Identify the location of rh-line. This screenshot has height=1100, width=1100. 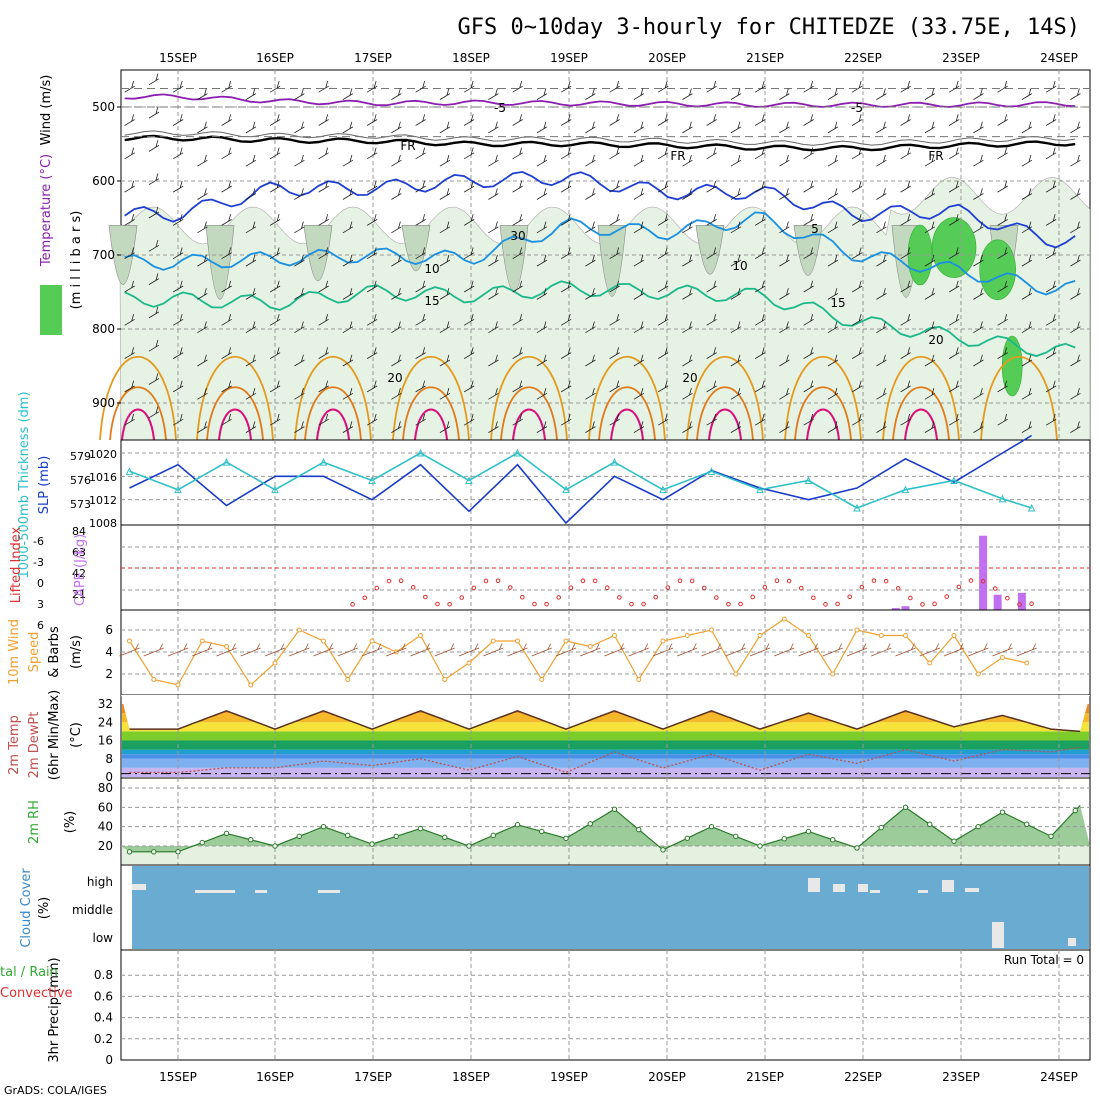
(605, 828).